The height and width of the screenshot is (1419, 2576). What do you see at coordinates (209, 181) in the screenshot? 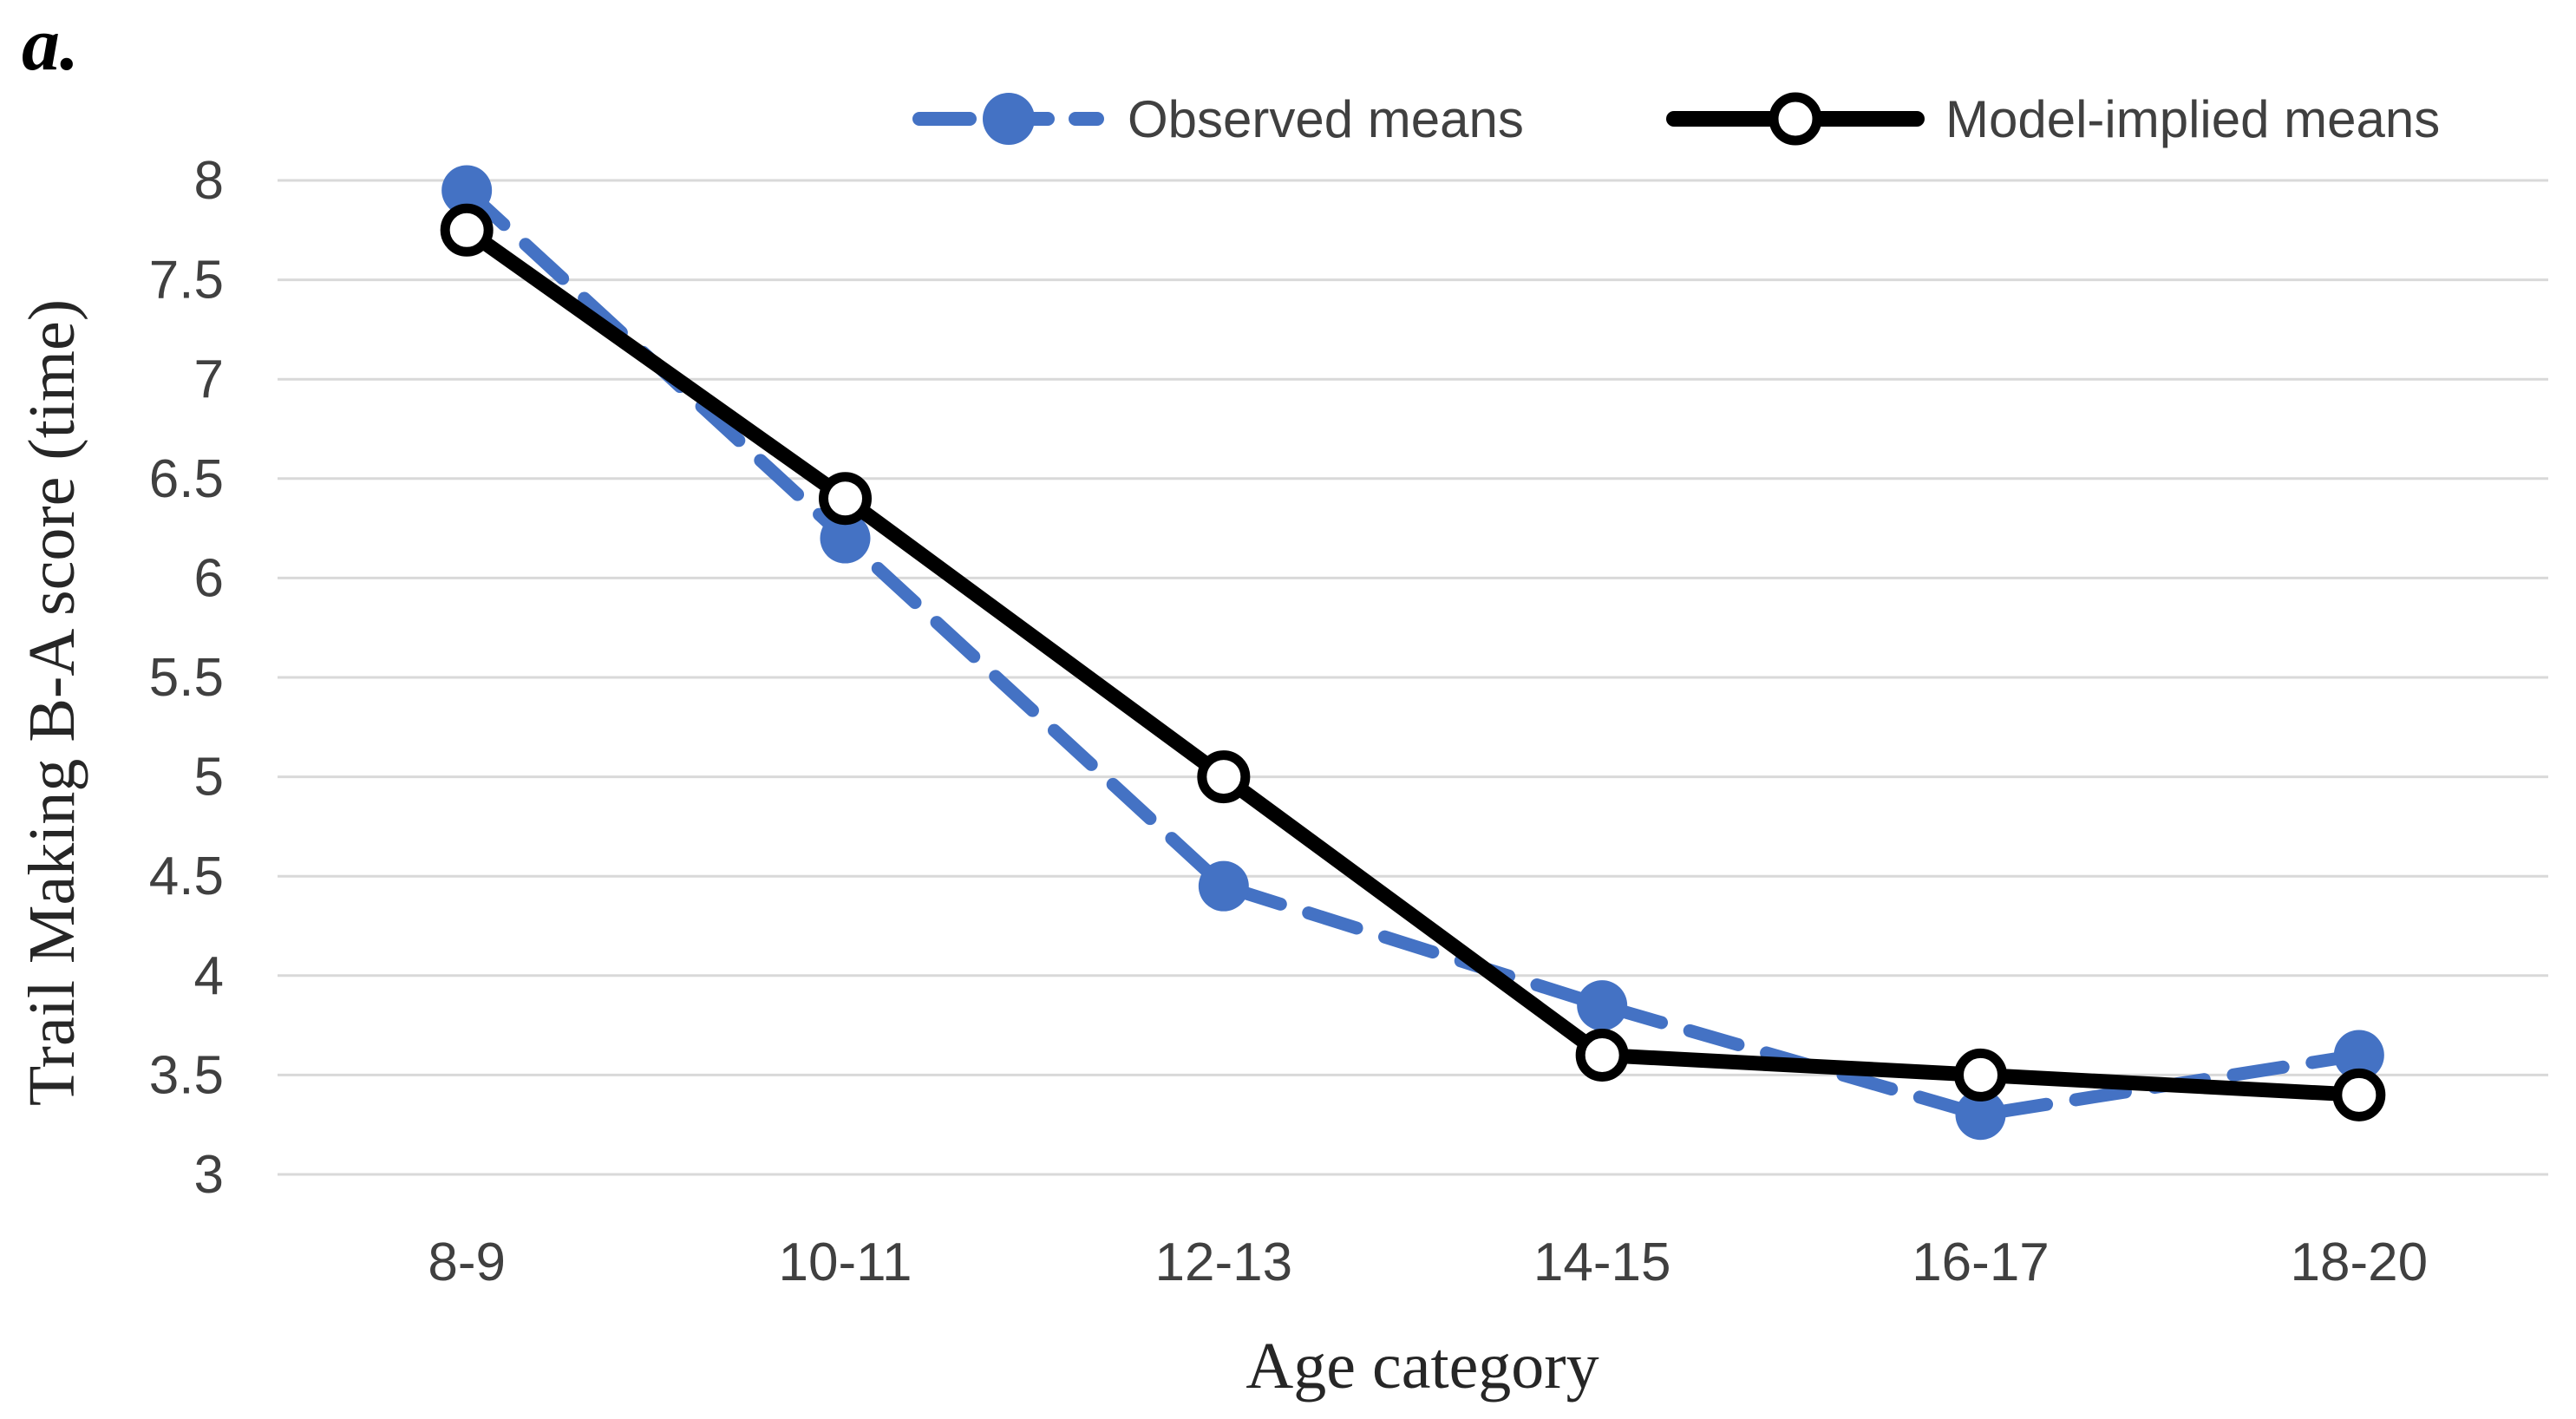
I see `y-tick-label: 8` at bounding box center [209, 181].